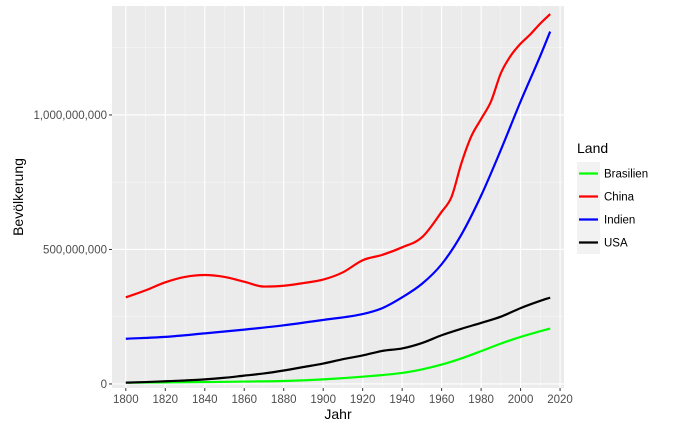  I want to click on legend: Land Brasilien China Indien USA, so click(612, 197).